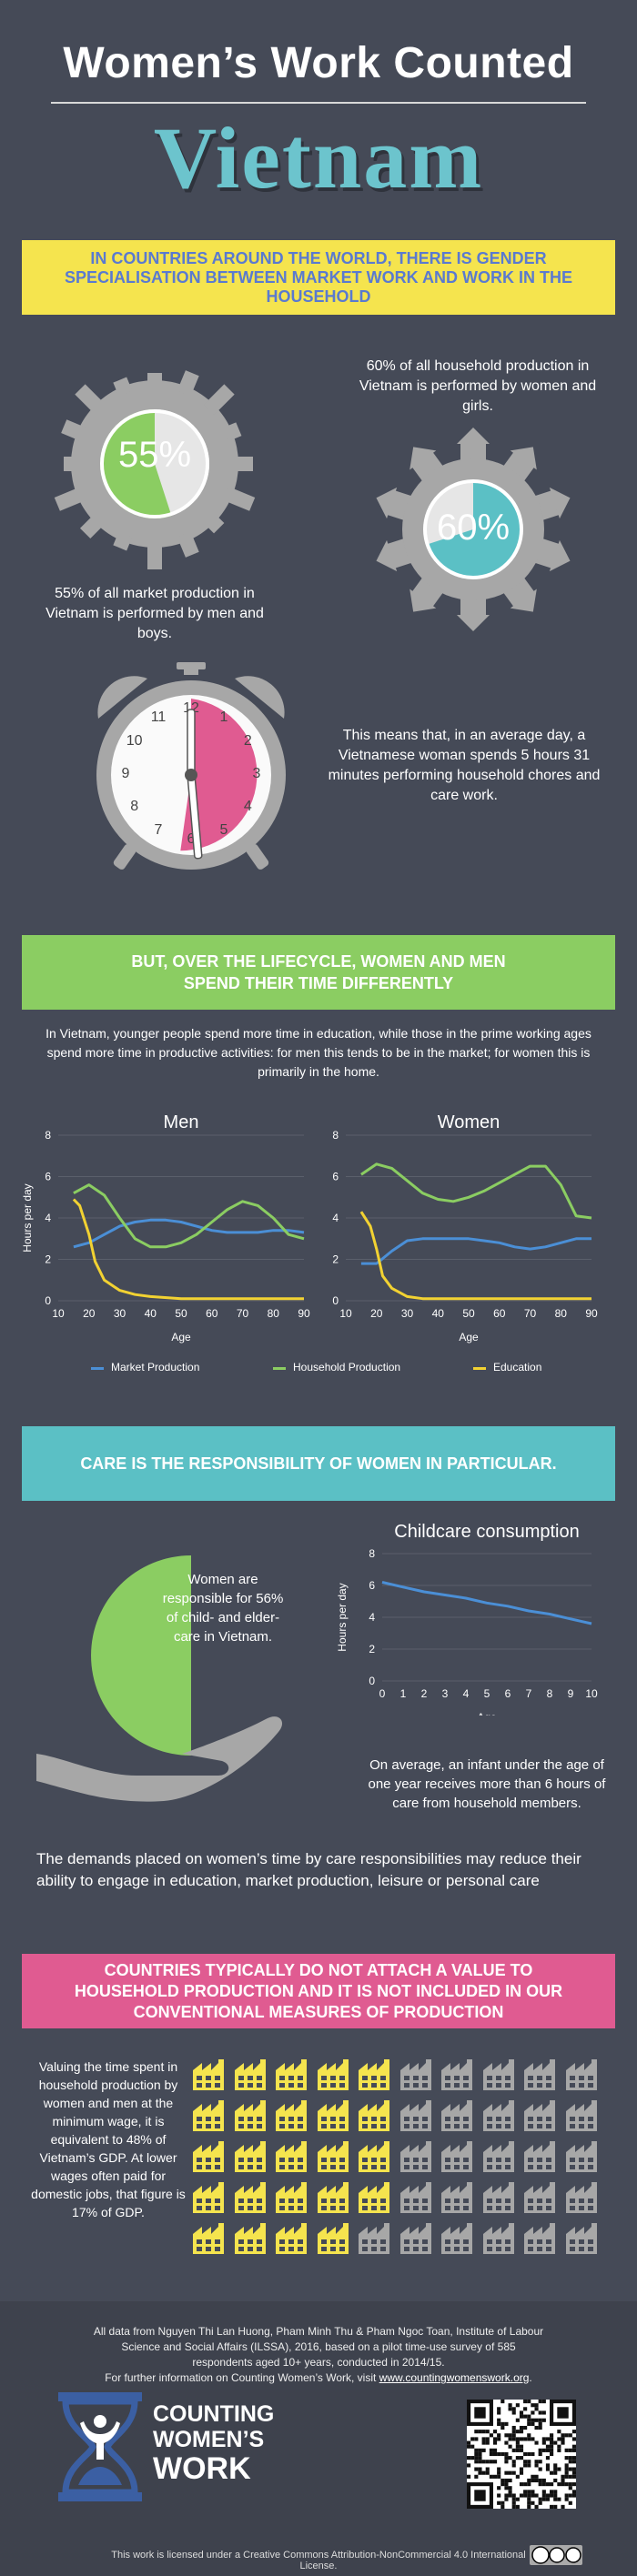 The image size is (637, 2576). I want to click on household-pct: 60%, so click(474, 528).